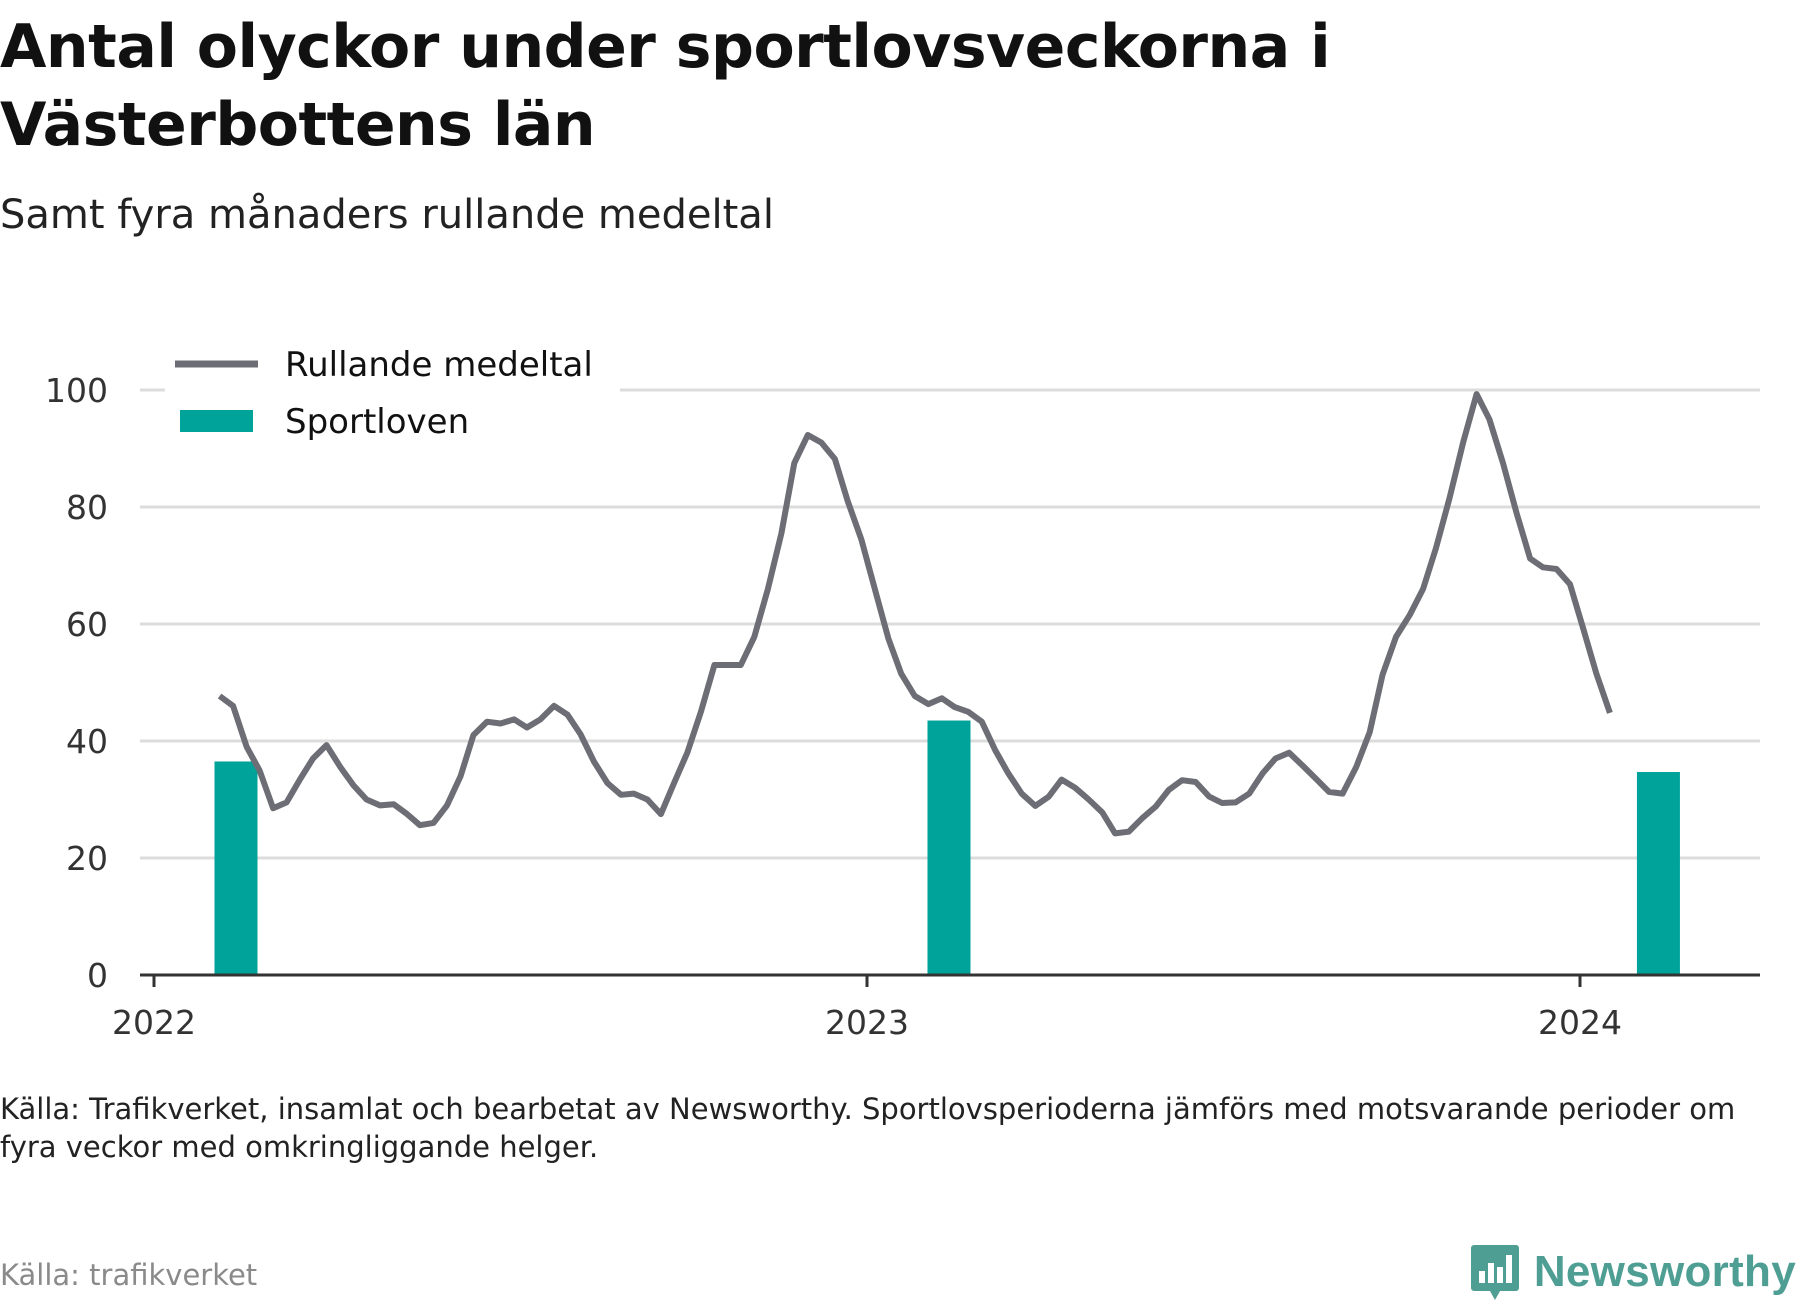 The width and height of the screenshot is (1800, 1301). Describe the element at coordinates (87, 507) in the screenshot. I see `y-tick-label: 80` at that location.